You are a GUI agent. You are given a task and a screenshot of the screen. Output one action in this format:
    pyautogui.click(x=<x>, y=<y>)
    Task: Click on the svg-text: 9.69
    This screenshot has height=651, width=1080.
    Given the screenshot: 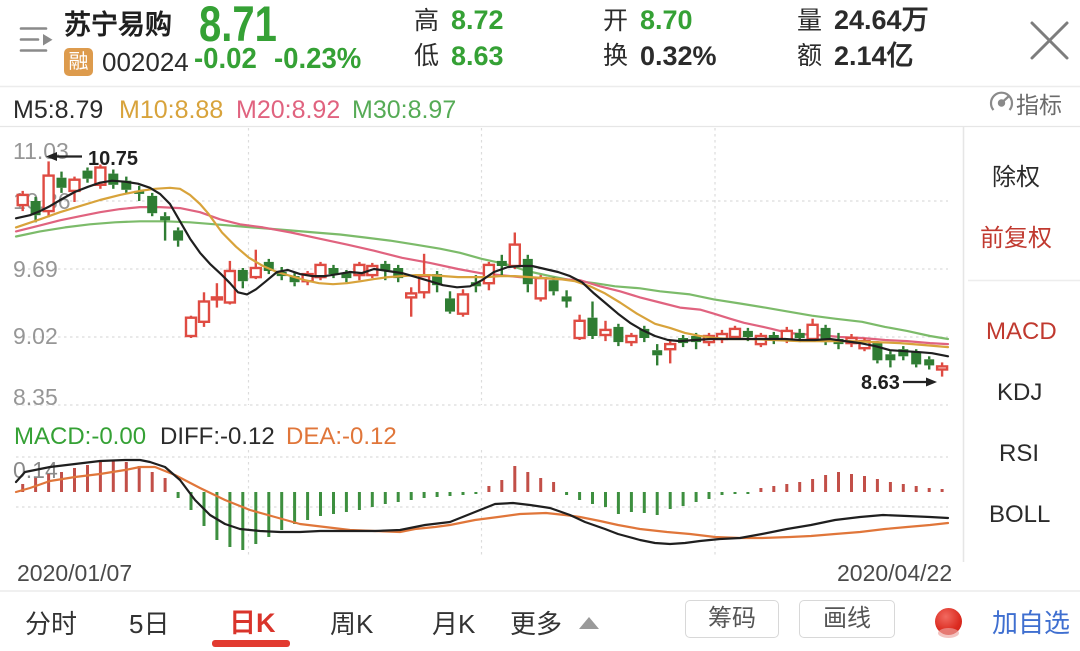 What is the action you would take?
    pyautogui.click(x=35, y=269)
    